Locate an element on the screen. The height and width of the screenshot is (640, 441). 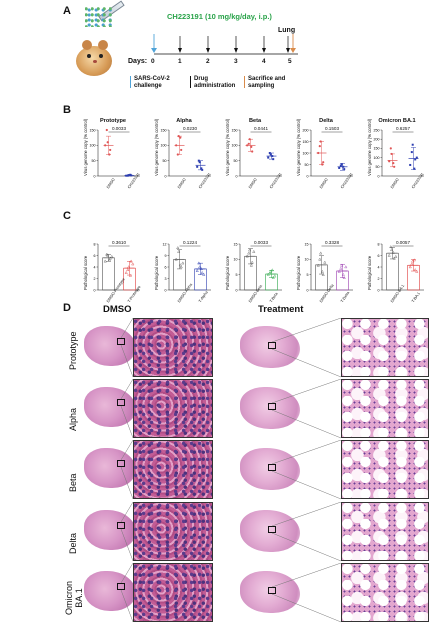
y-tick-label: 200 is located at coordinates (306, 130).